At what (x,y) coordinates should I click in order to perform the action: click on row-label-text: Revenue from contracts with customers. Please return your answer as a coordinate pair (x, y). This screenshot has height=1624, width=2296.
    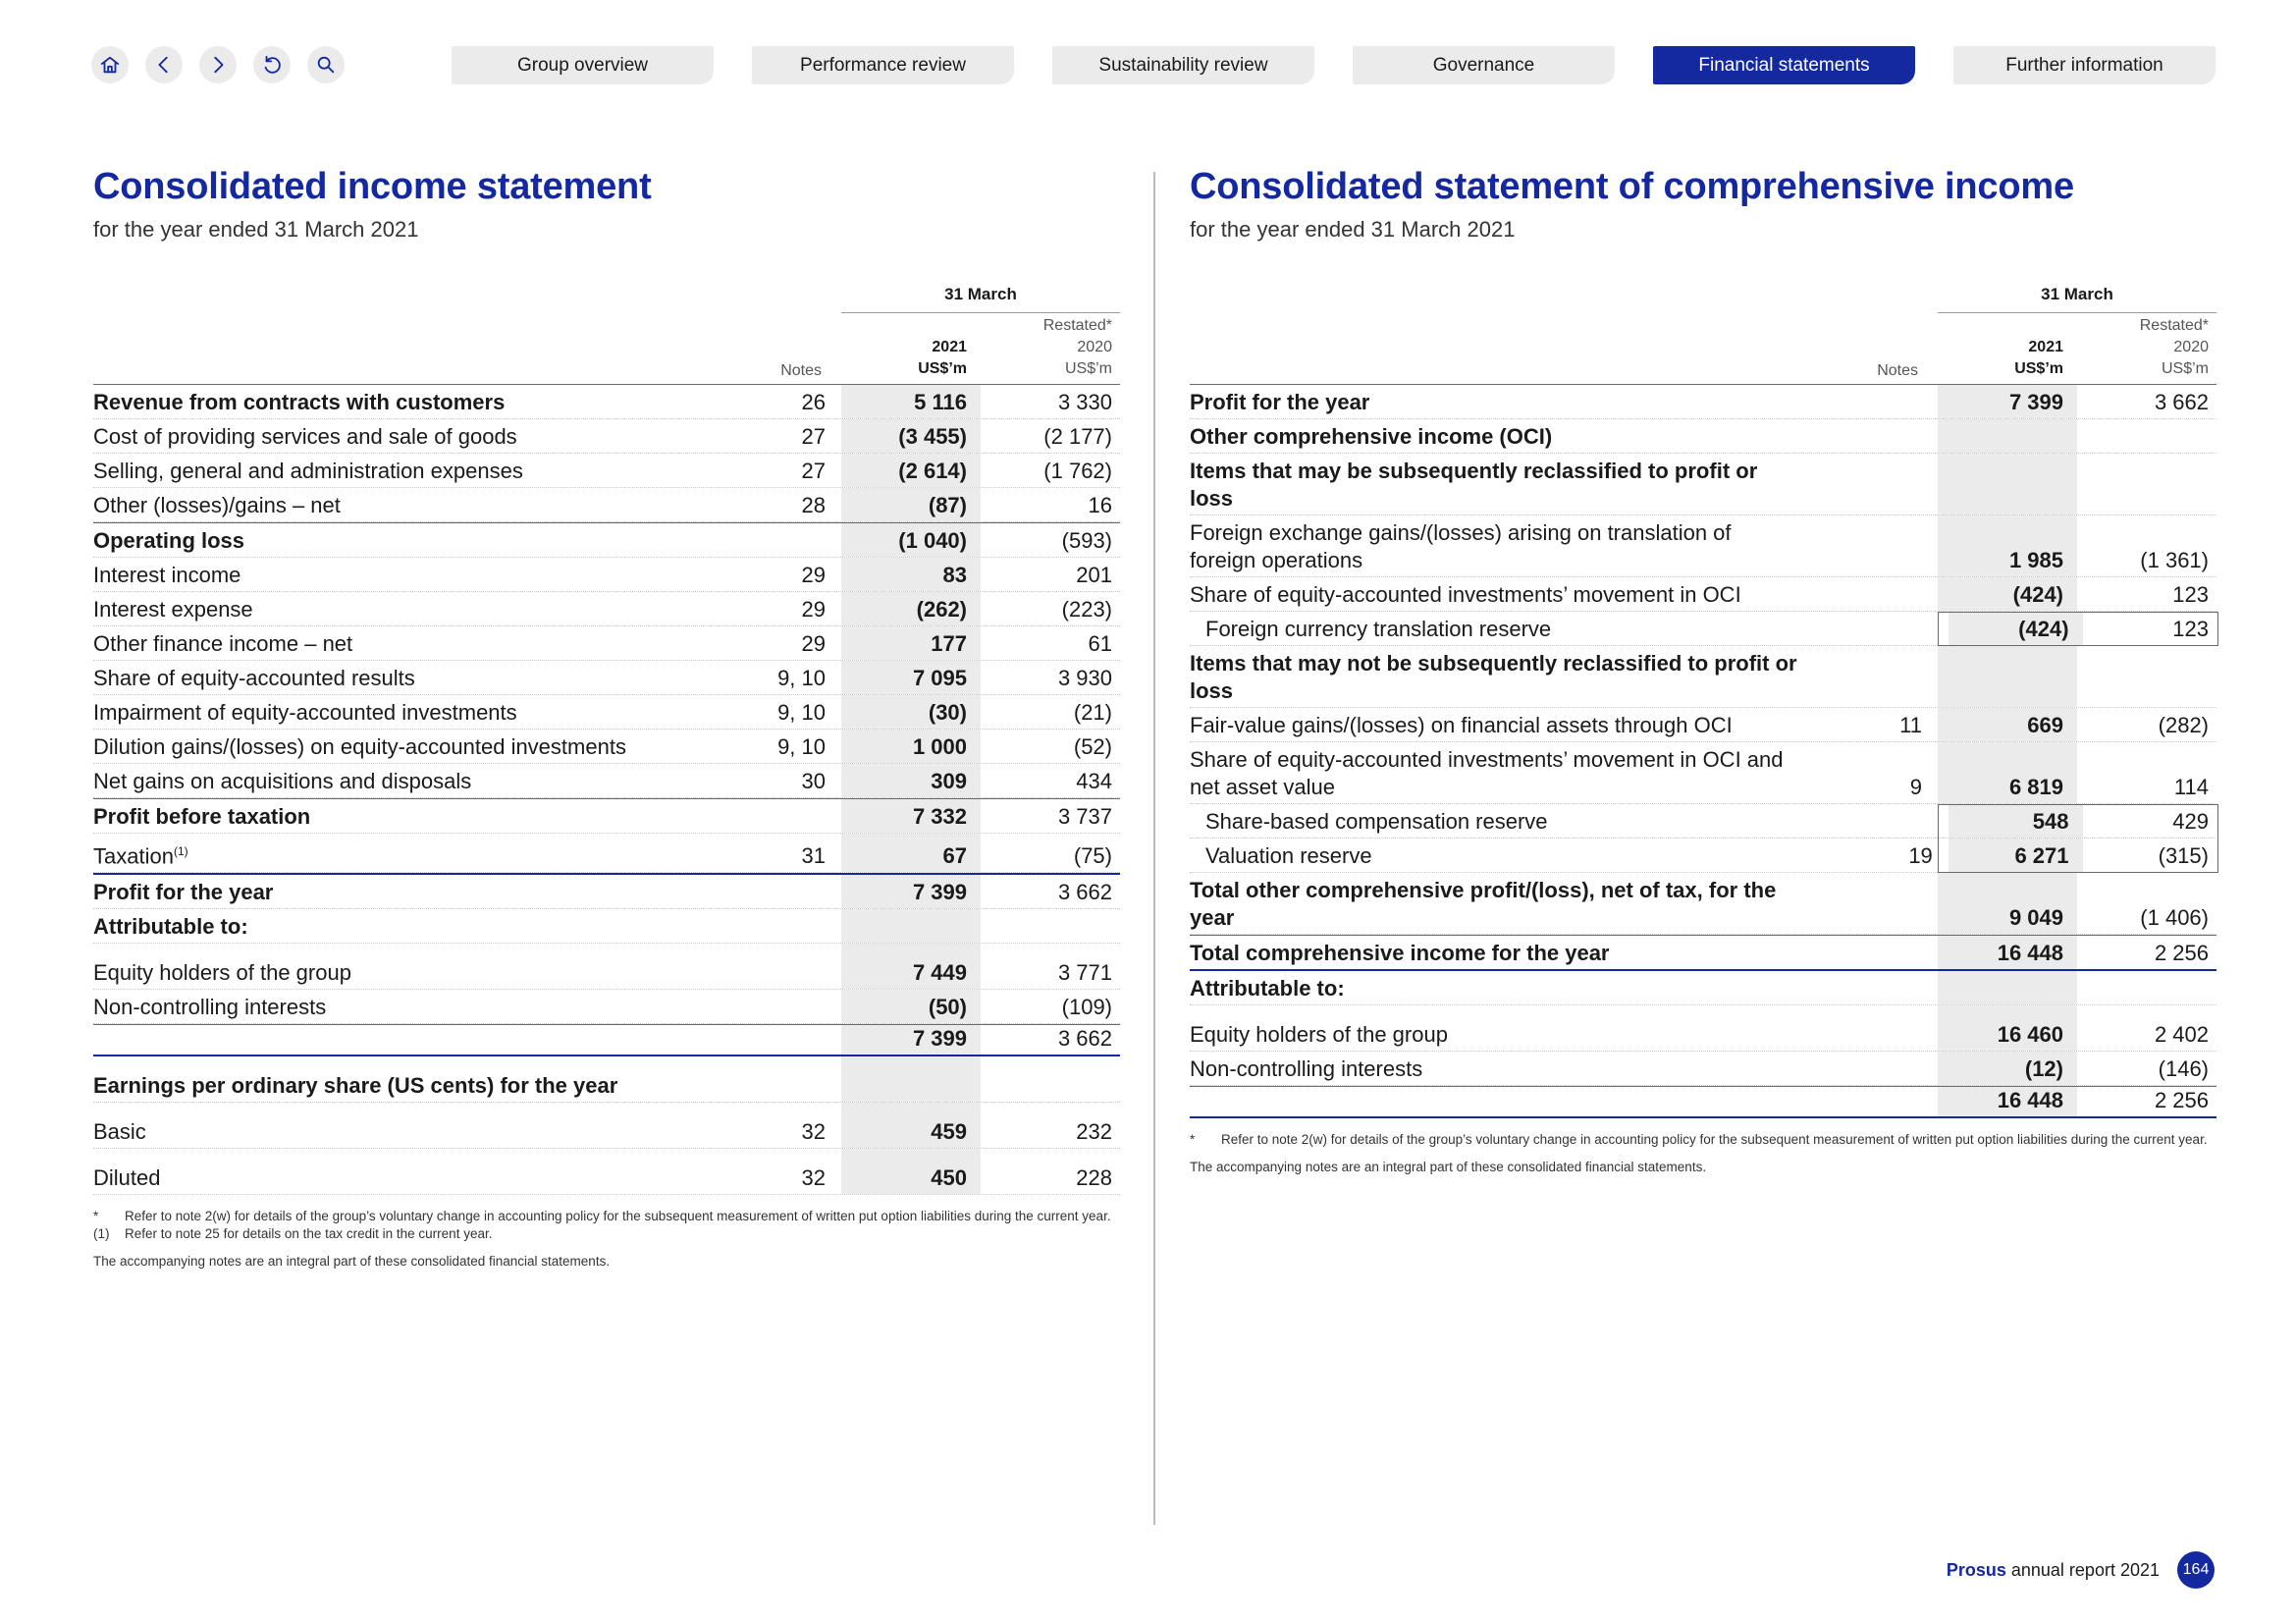
    Looking at the image, I should click on (300, 402).